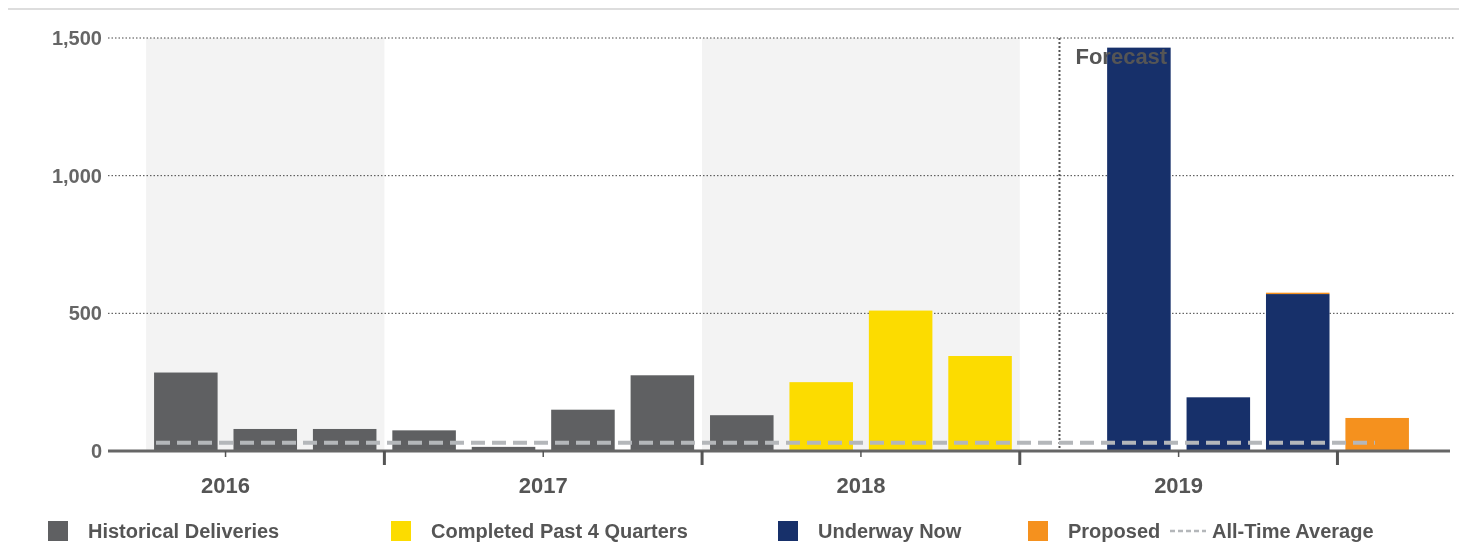 This screenshot has width=1467, height=554. I want to click on x-tick-label: 2017, so click(543, 485).